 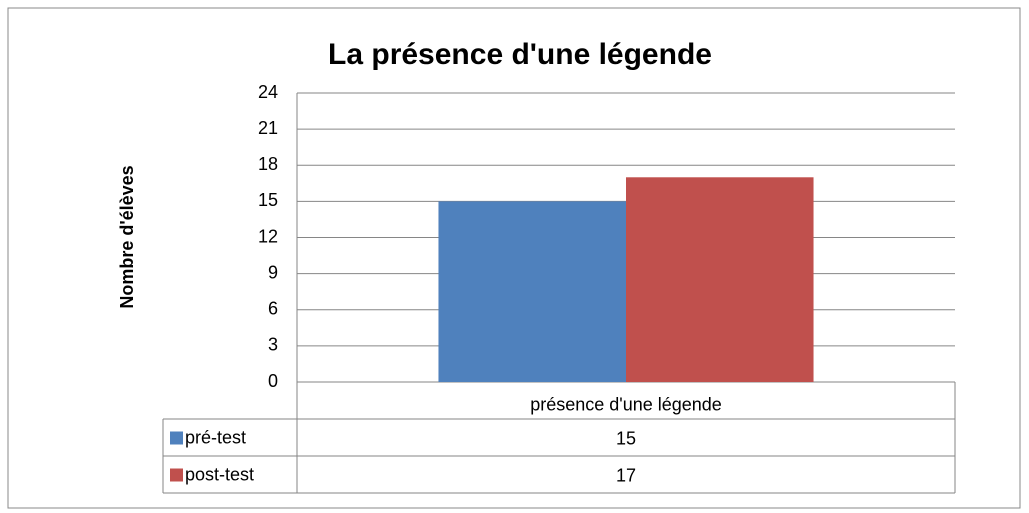 What do you see at coordinates (268, 128) in the screenshot?
I see `y-tick-label: 21` at bounding box center [268, 128].